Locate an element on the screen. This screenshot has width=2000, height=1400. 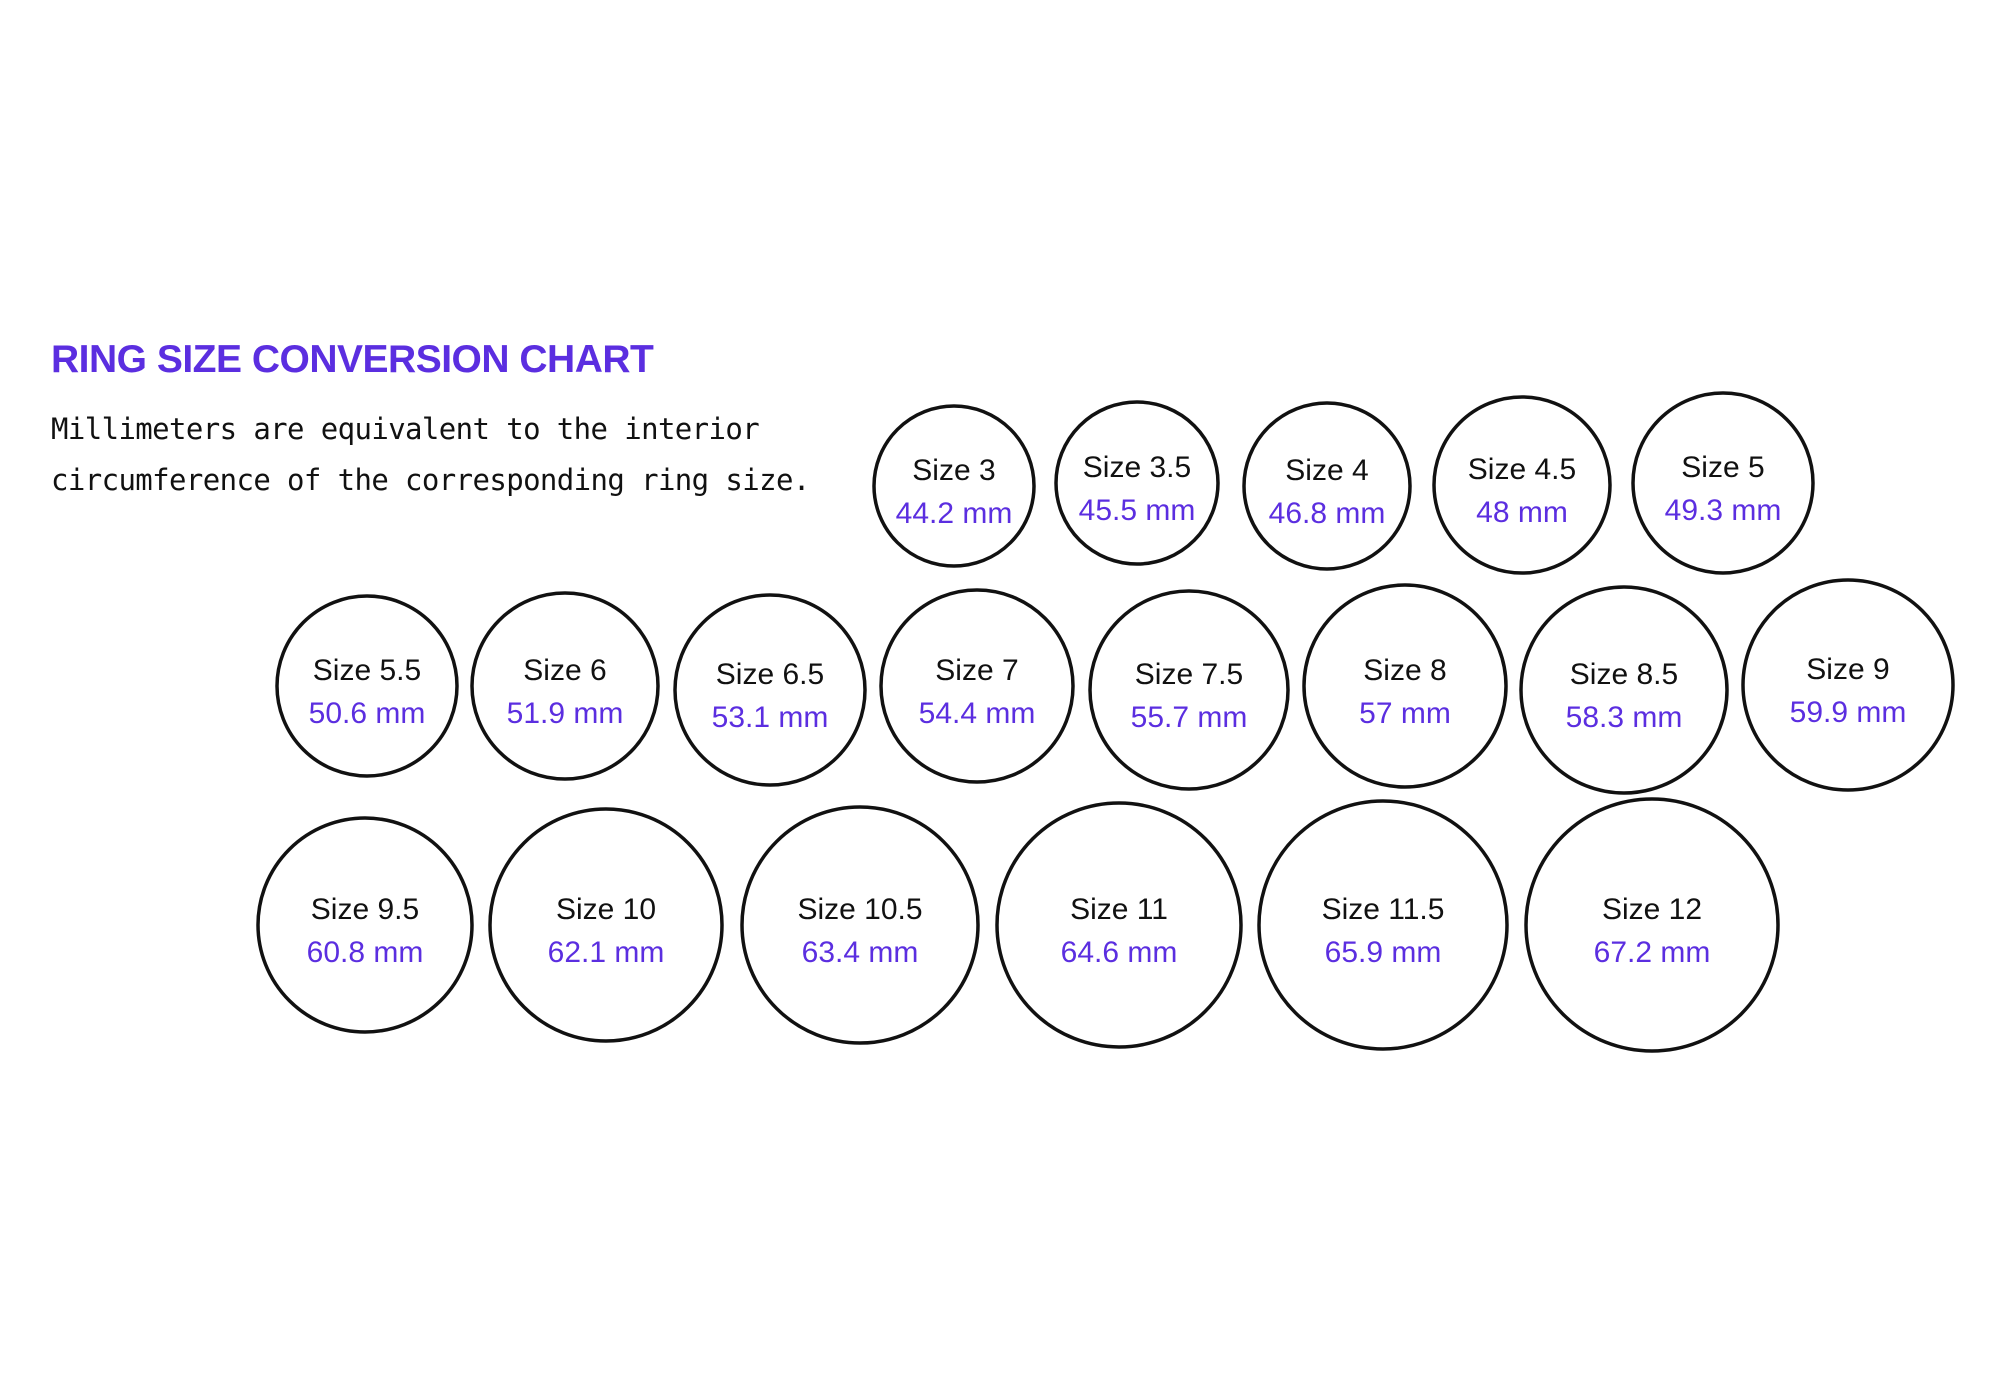
ring-mm-label: 60.8 mm is located at coordinates (365, 952).